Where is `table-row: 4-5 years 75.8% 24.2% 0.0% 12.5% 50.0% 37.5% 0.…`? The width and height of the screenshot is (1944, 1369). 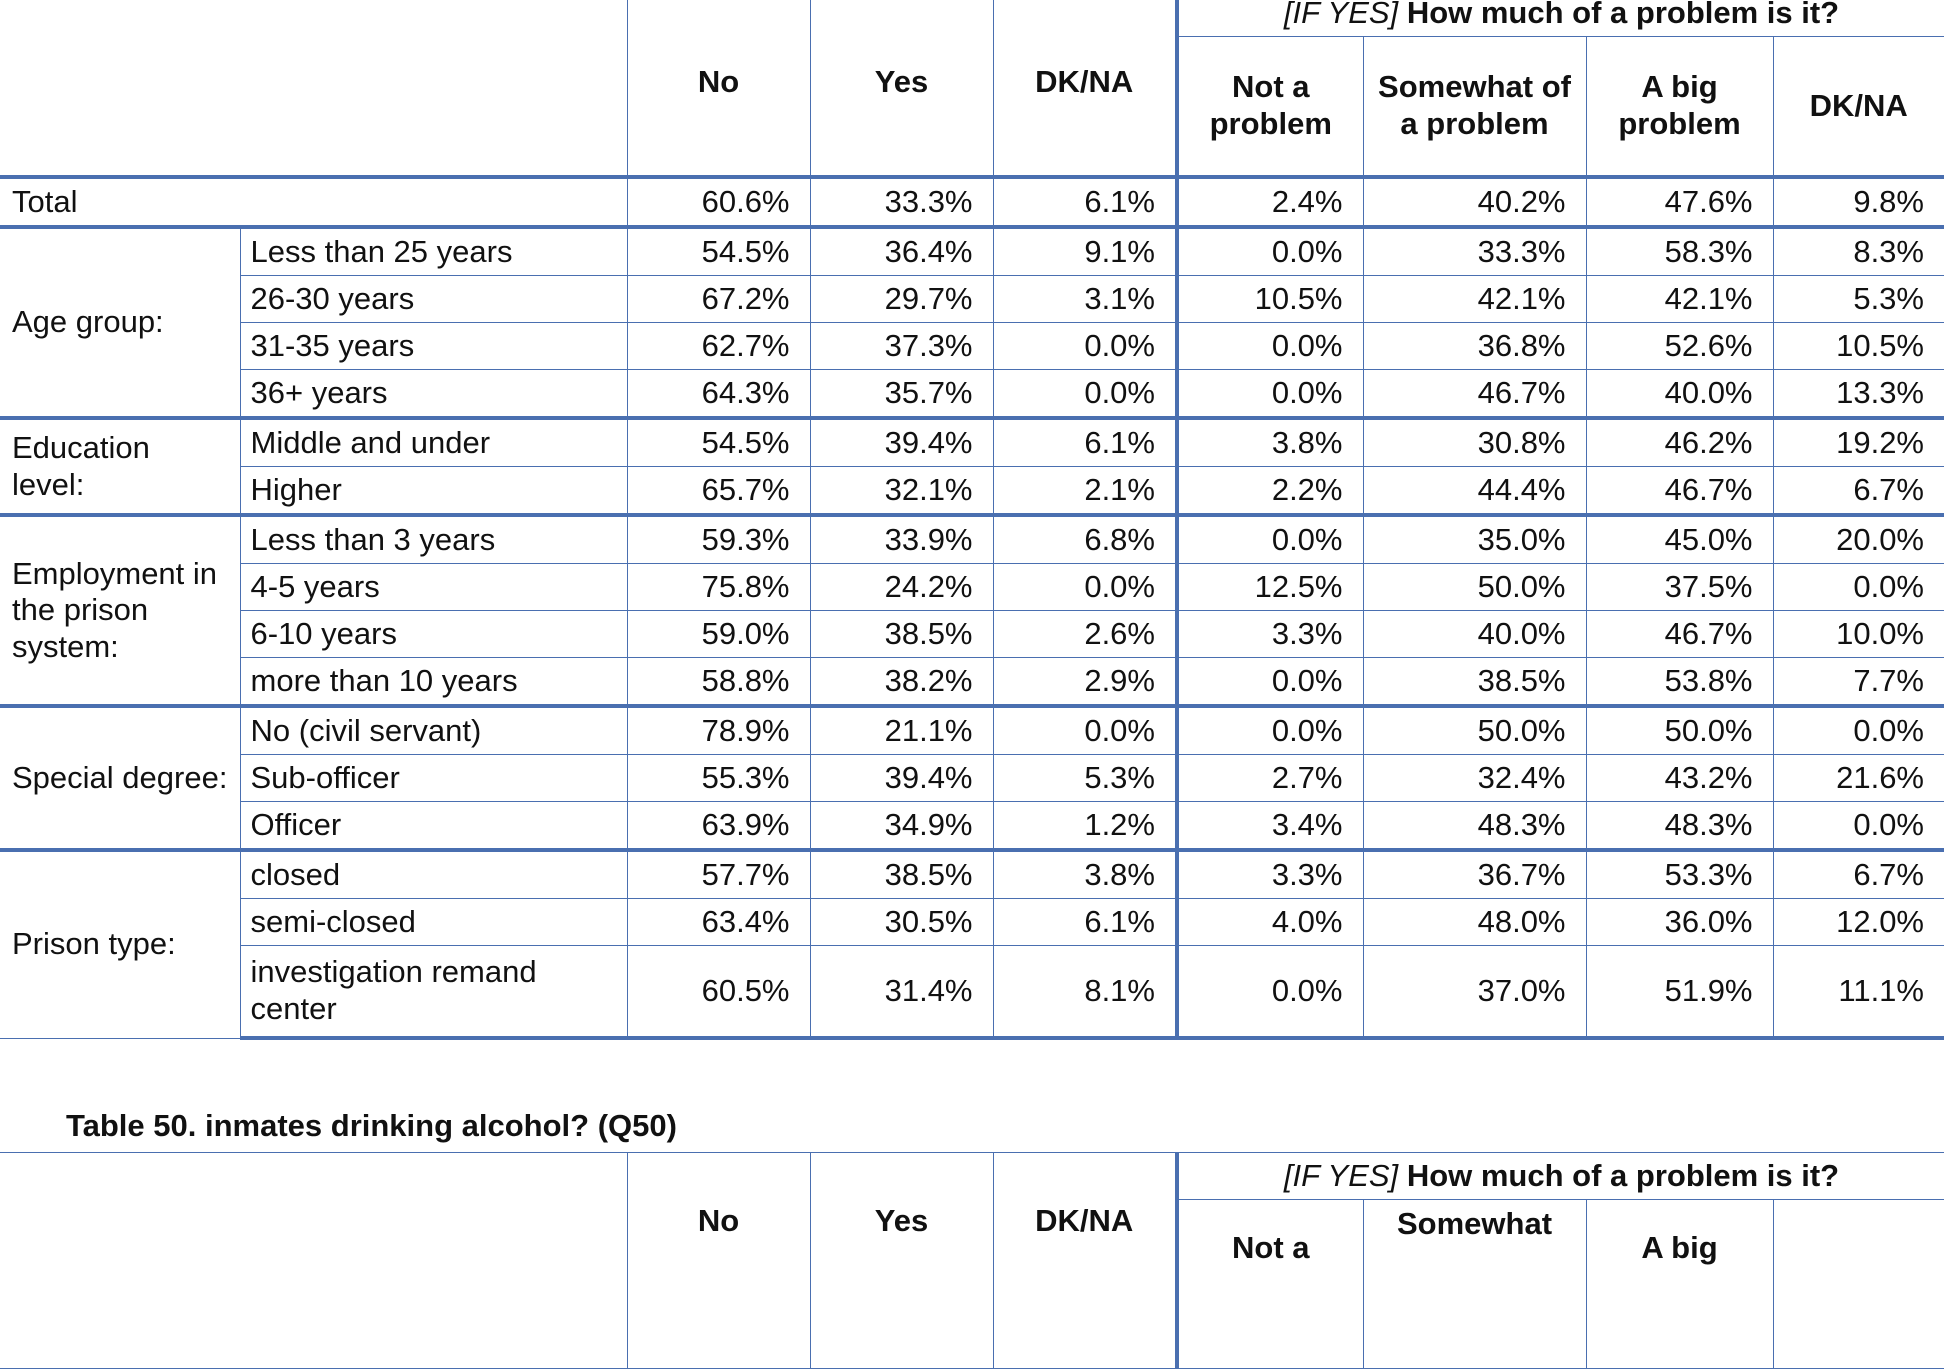
table-row: 4-5 years 75.8% 24.2% 0.0% 12.5% 50.0% 37.5% 0.… is located at coordinates (972, 587).